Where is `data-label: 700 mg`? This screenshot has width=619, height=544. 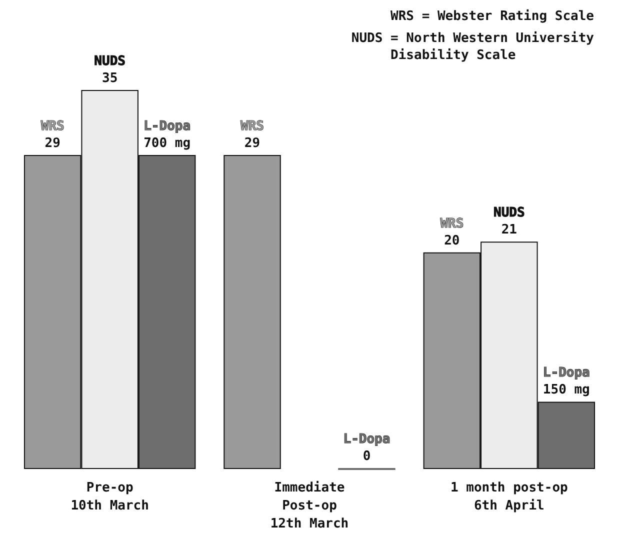
data-label: 700 mg is located at coordinates (167, 144).